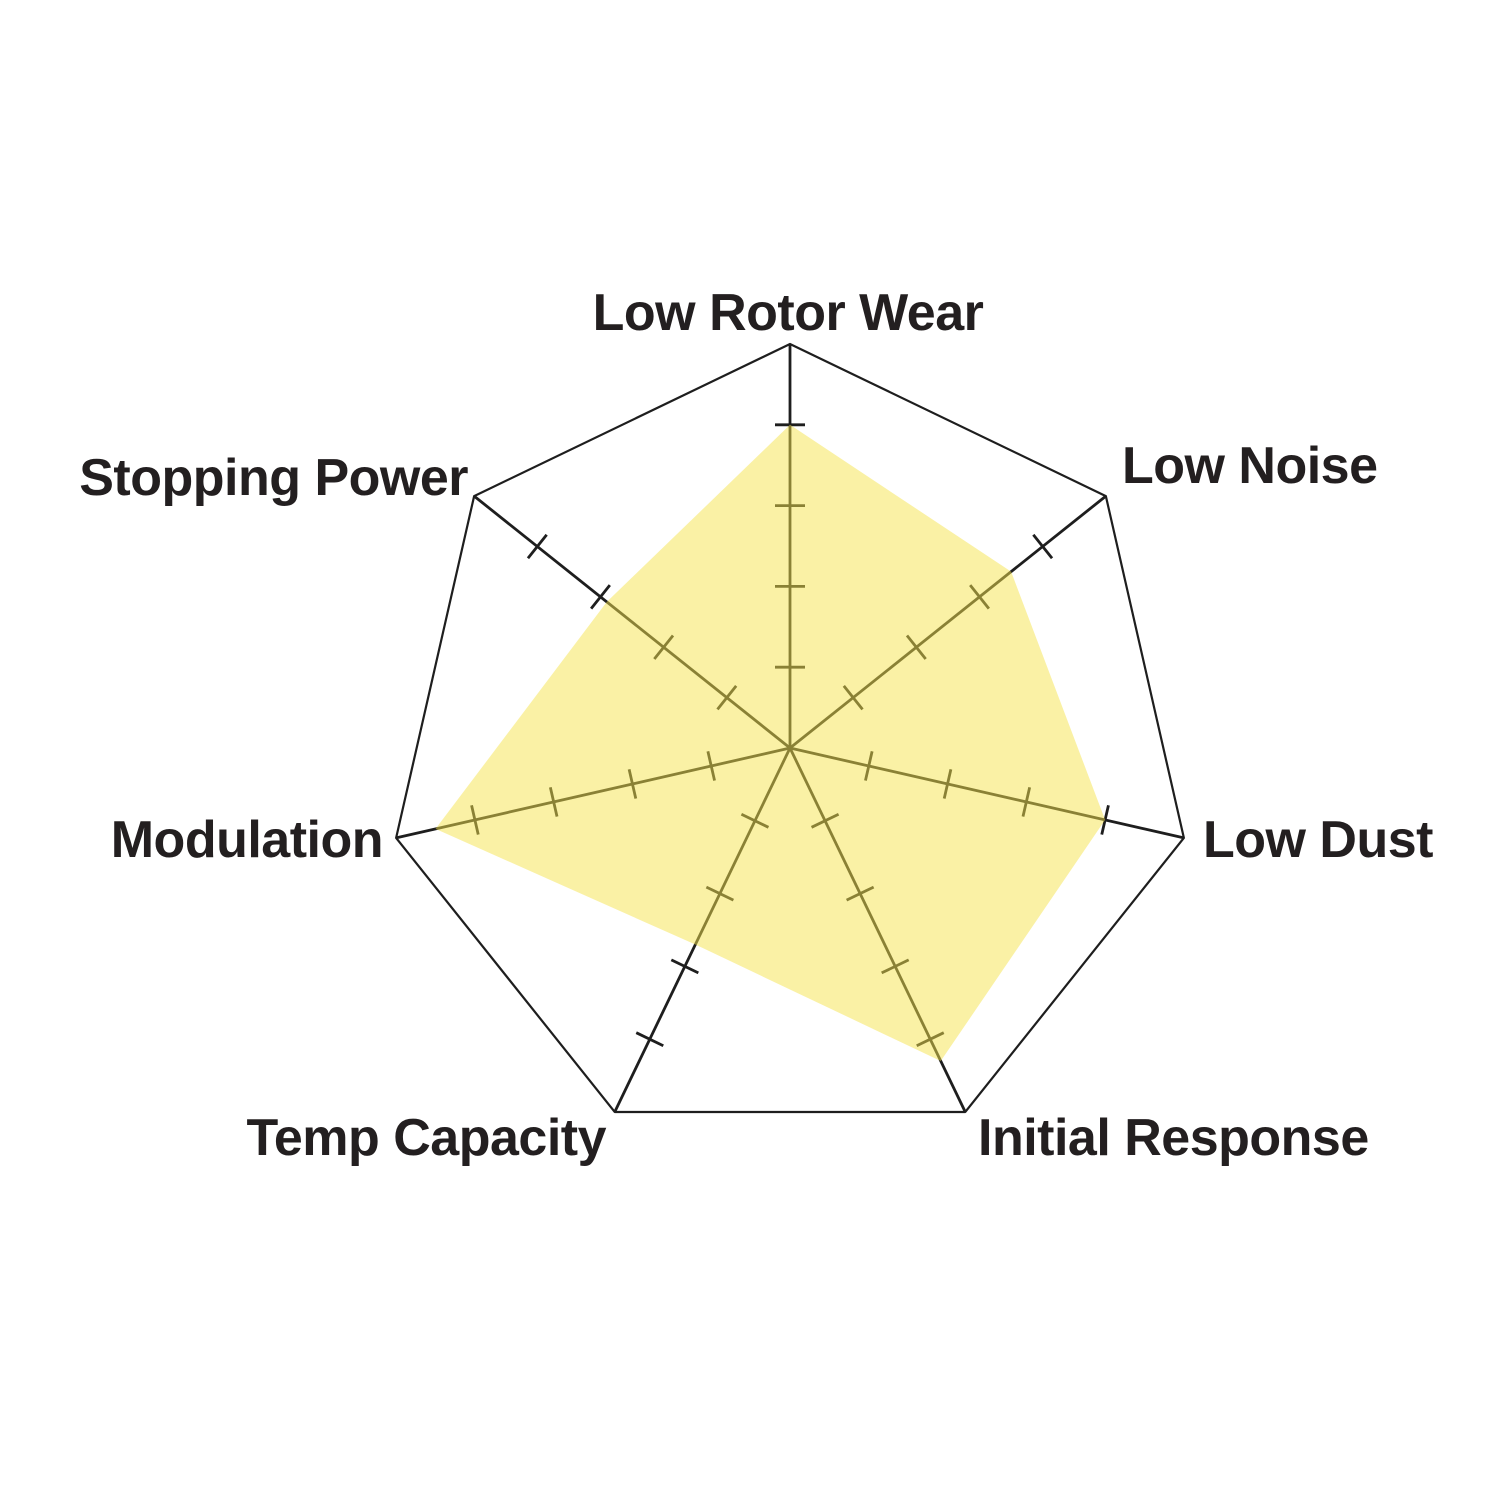  Describe the element at coordinates (273, 478) in the screenshot. I see `axis-label-stopping-power: Stopping Power` at that location.